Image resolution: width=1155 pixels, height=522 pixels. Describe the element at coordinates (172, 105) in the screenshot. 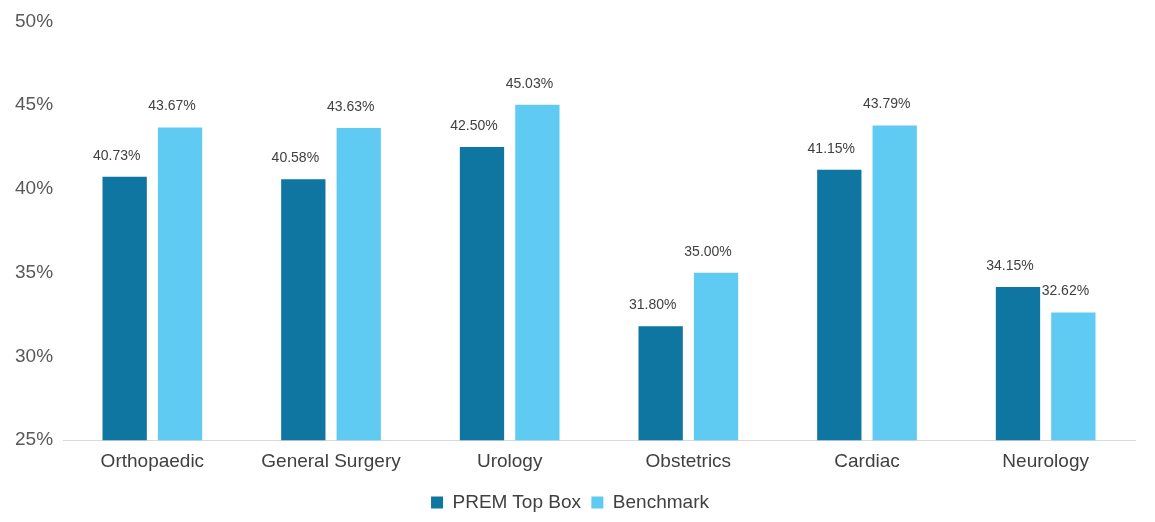

I see `data-label: 43.67%` at that location.